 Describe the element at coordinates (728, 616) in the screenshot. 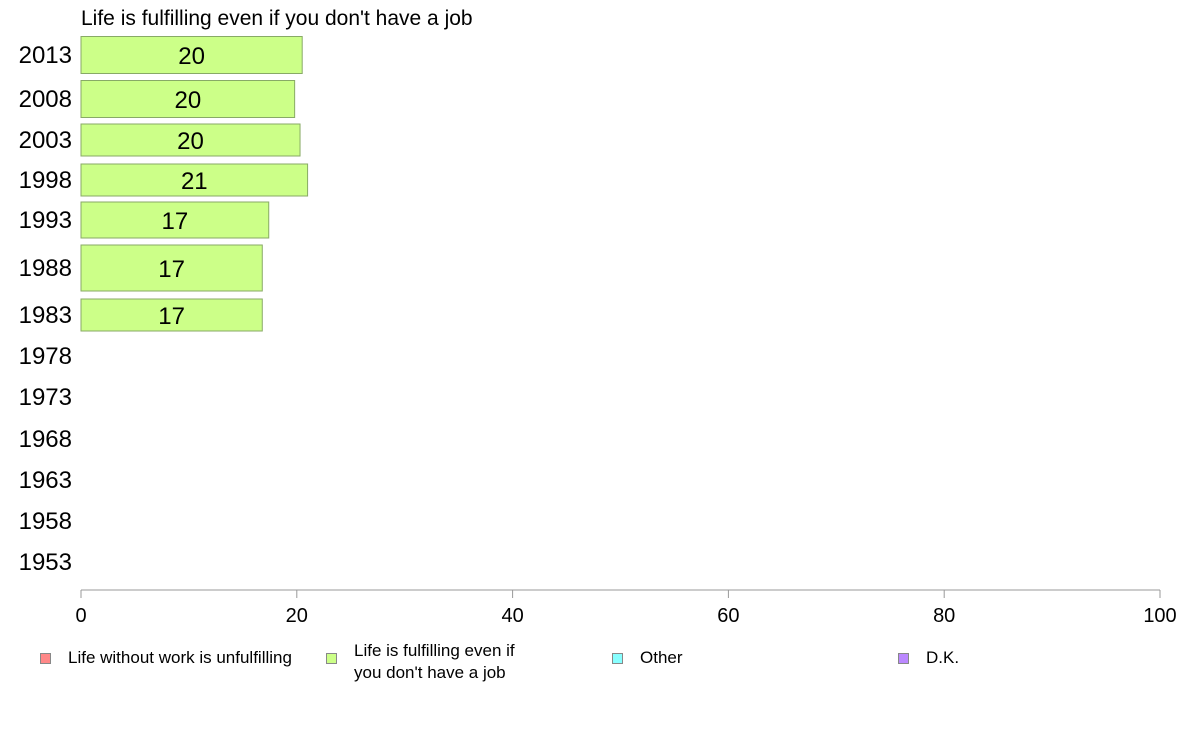

I see `x-tick-label-60: 60` at that location.